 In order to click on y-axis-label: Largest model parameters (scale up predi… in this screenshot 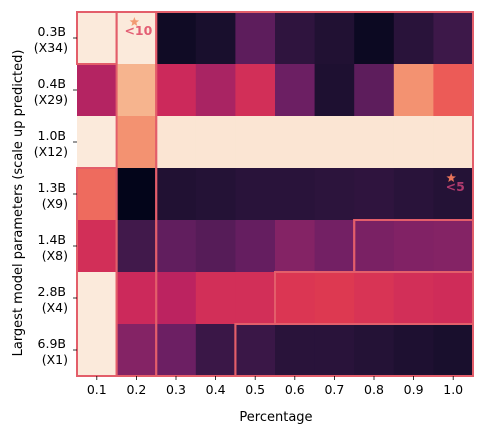, I will do `click(18, 203)`.